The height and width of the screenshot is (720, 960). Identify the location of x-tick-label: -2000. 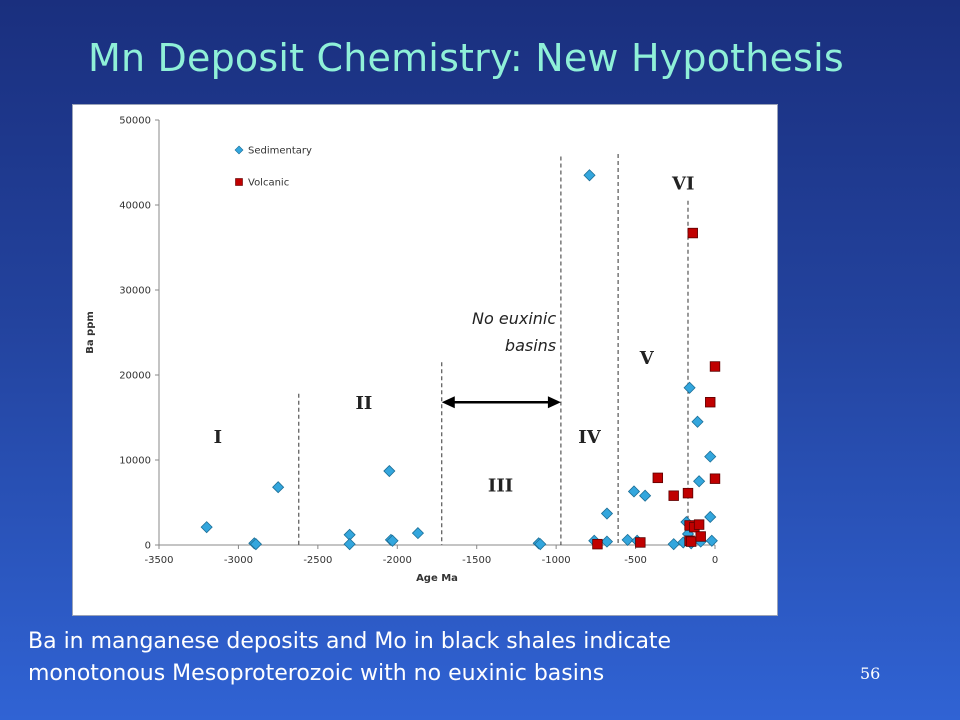
(397, 560).